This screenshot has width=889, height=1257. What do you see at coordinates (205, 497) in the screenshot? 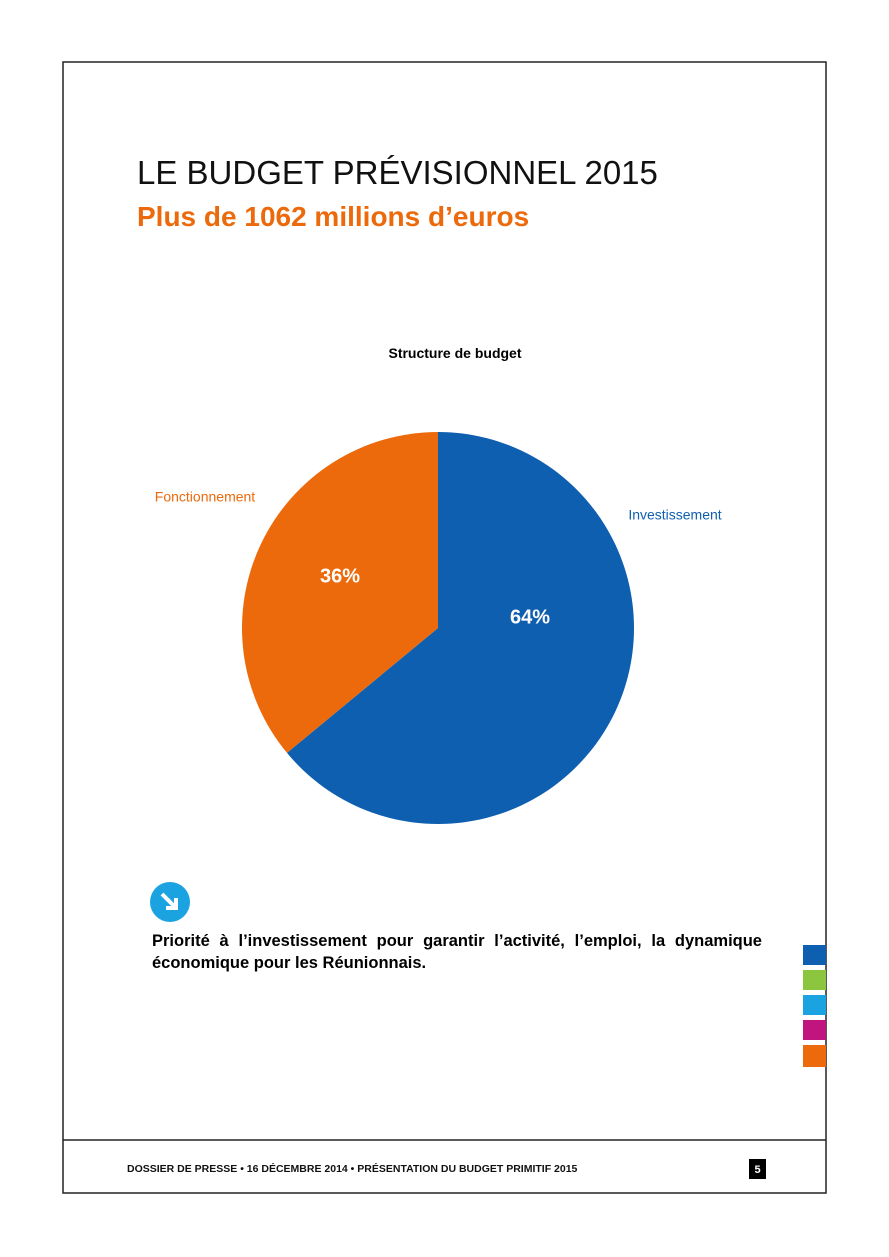
I see `category-label: Fonctionnement` at bounding box center [205, 497].